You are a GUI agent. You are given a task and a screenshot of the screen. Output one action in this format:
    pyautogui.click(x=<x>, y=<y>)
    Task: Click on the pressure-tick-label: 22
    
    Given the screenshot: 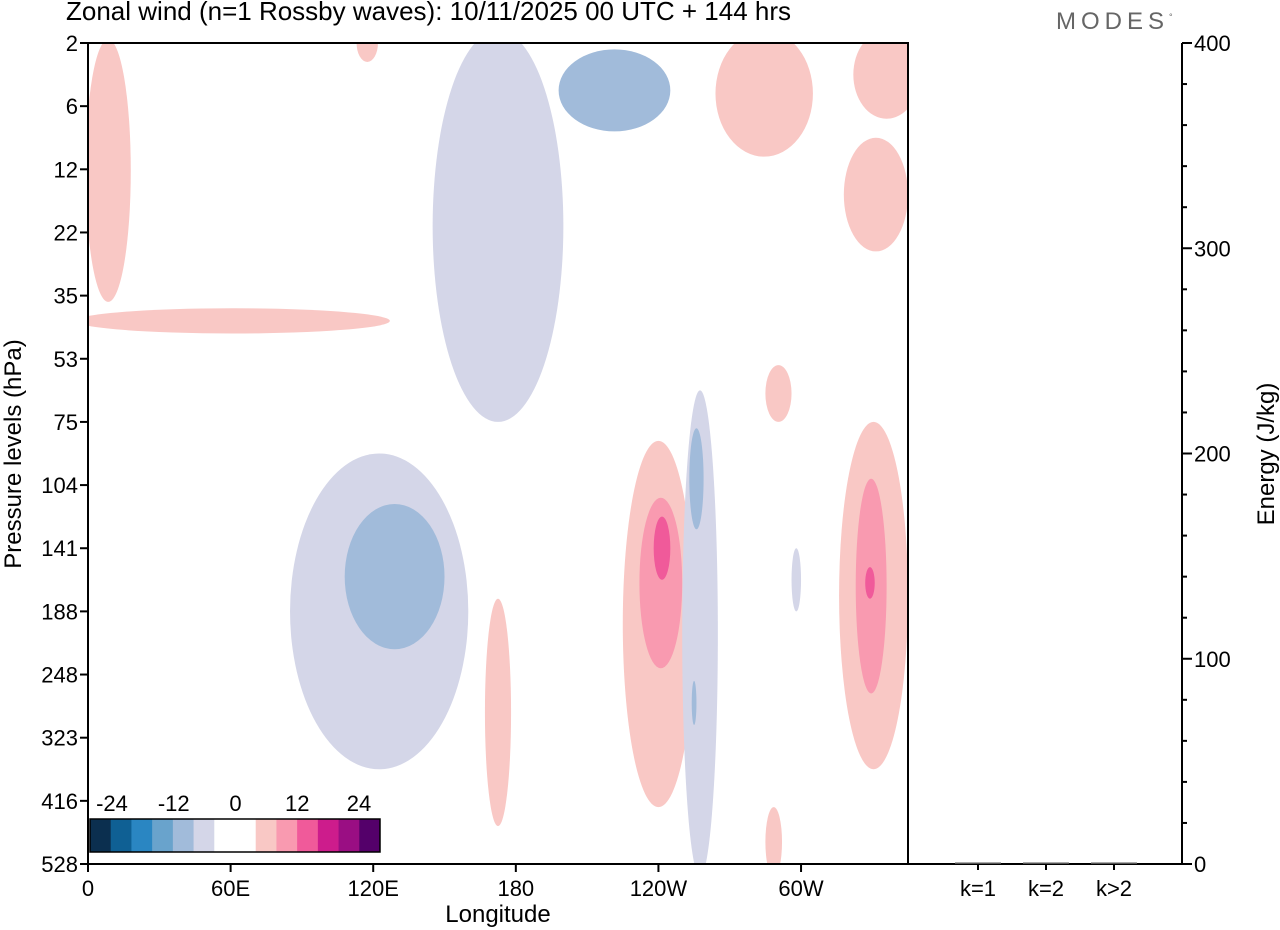 What is the action you would take?
    pyautogui.click(x=66, y=232)
    